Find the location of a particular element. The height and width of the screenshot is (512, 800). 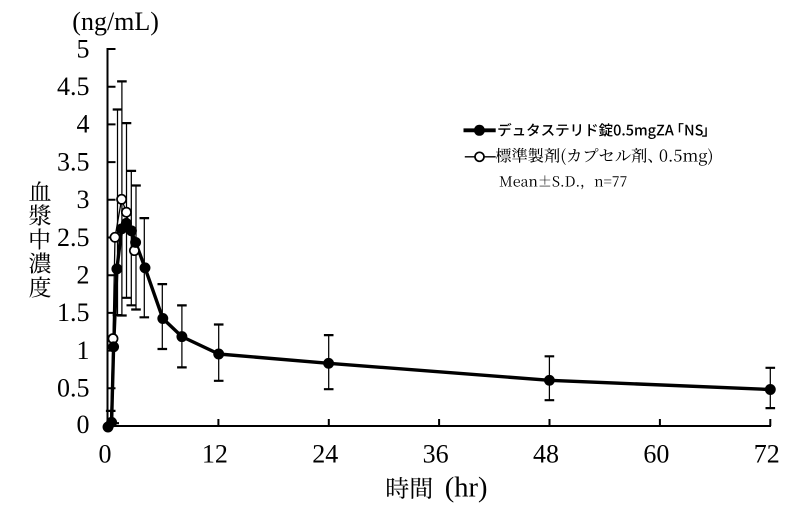

svg-text: 72 is located at coordinates (767, 454).